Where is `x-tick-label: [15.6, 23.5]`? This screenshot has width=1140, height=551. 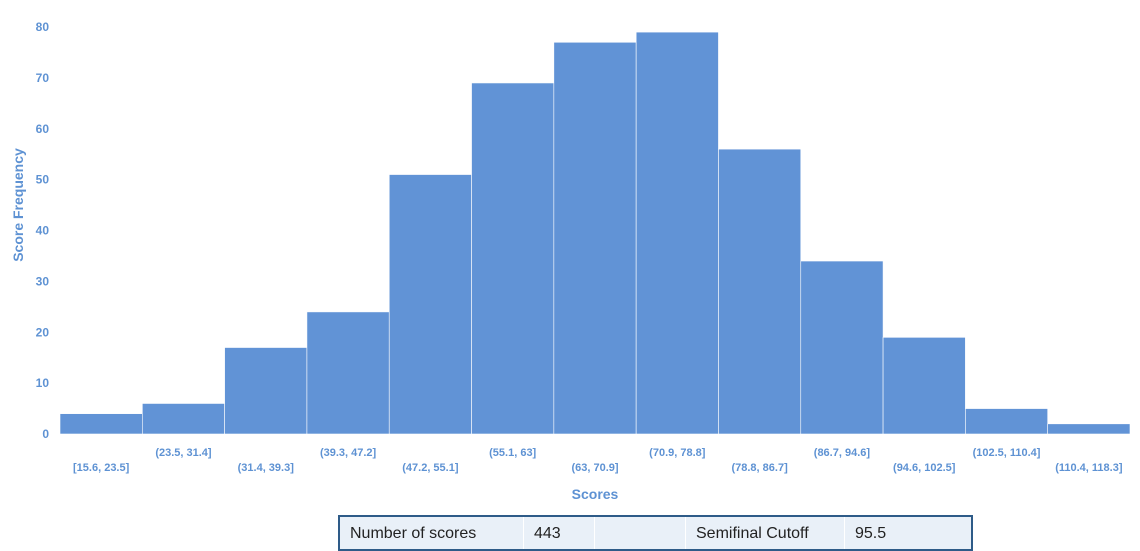
x-tick-label: [15.6, 23.5] is located at coordinates (101, 468).